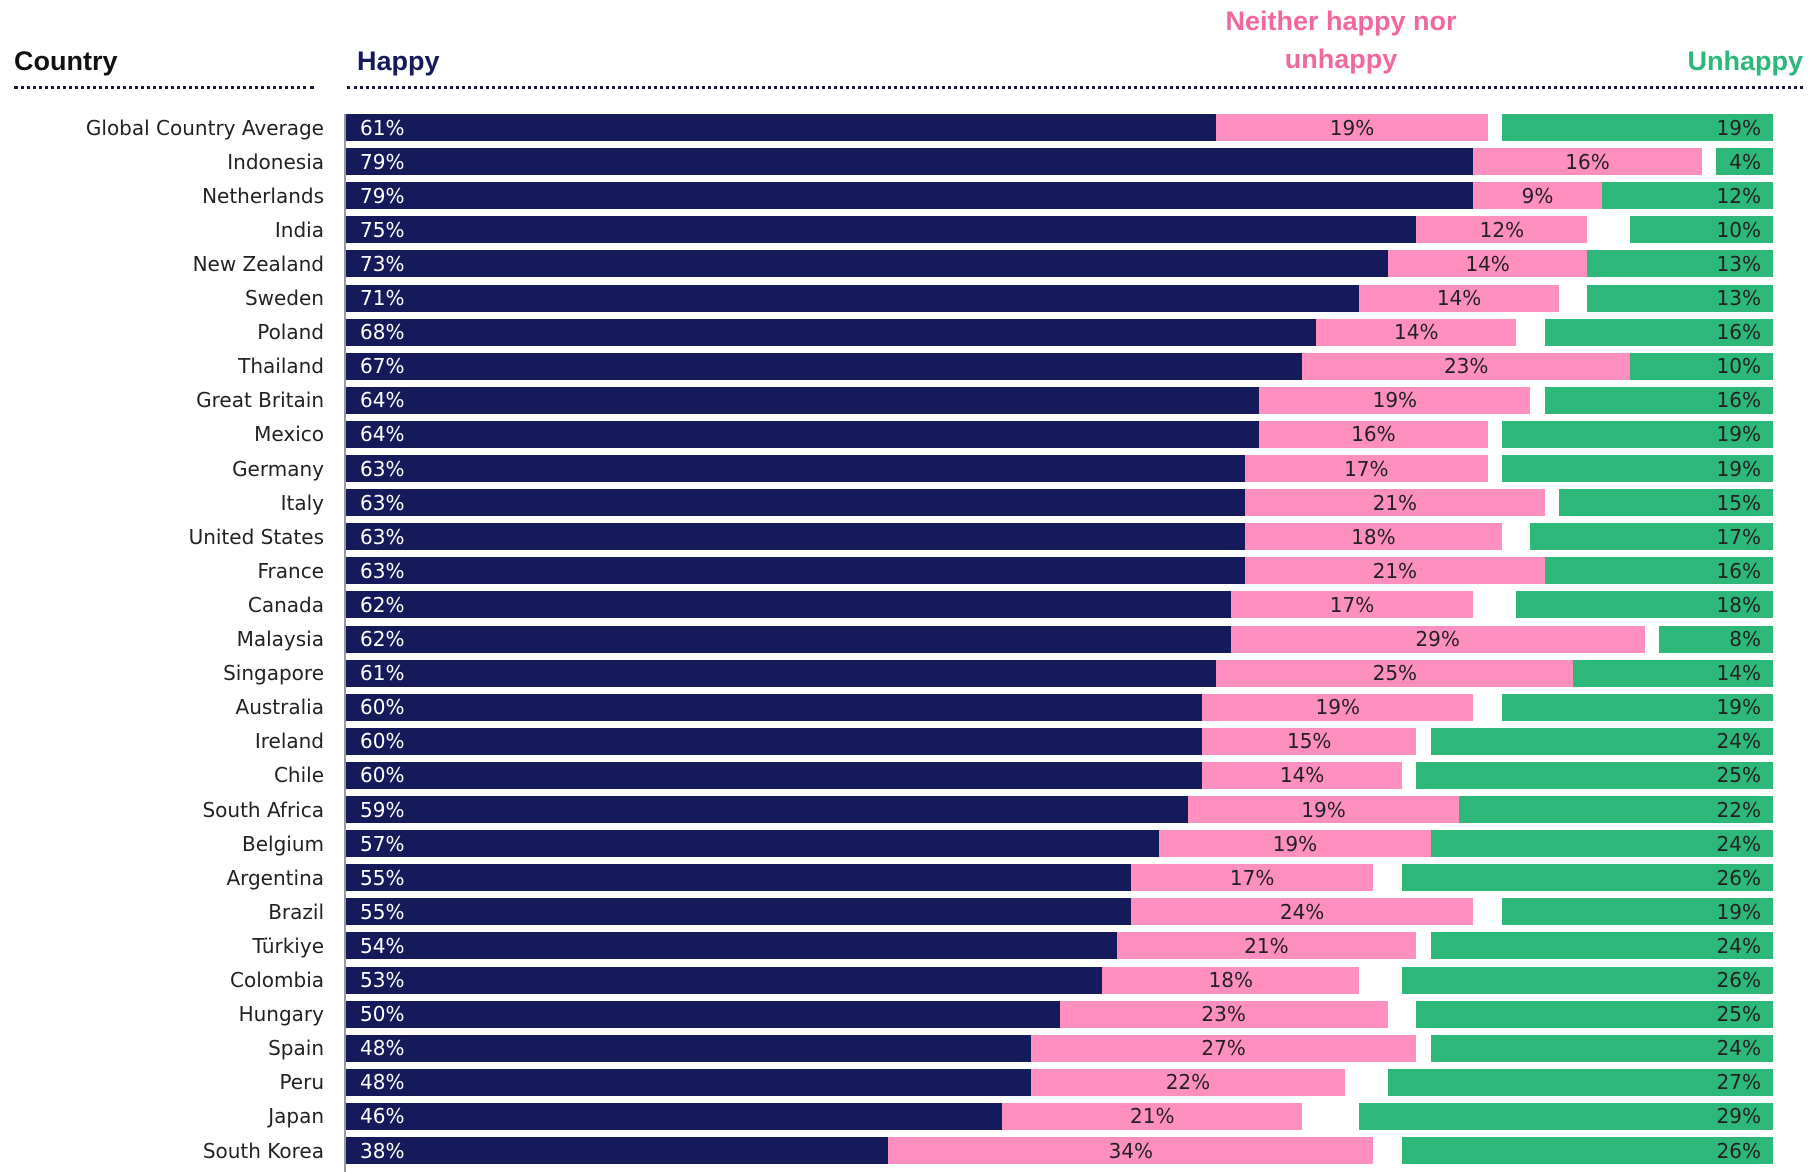 The image size is (1813, 1172). Describe the element at coordinates (382, 229) in the screenshot. I see `value-label: 75%` at that location.